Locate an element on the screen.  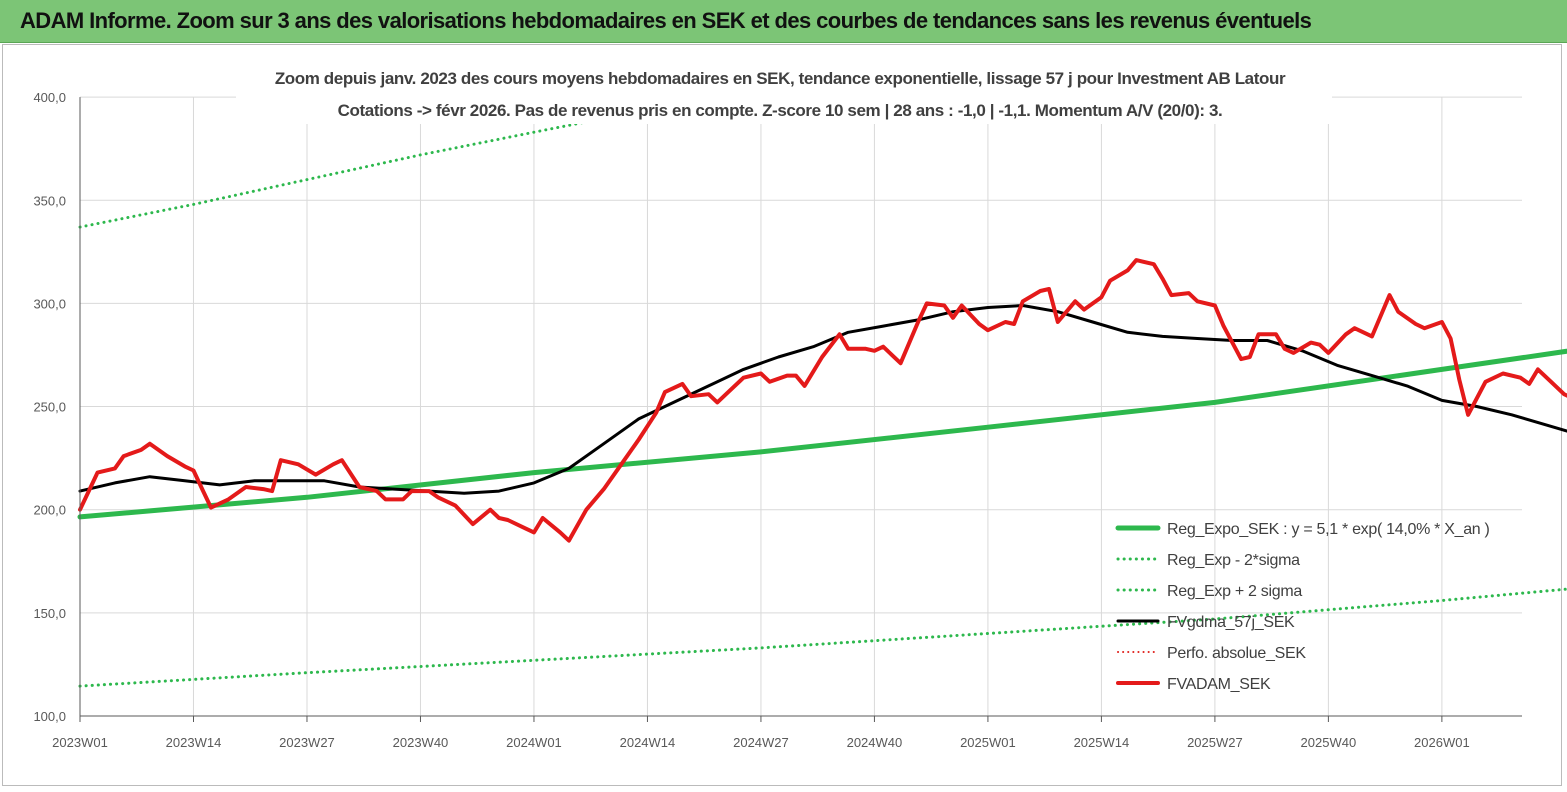
y-tick-label: 300,0 is located at coordinates (49, 303).